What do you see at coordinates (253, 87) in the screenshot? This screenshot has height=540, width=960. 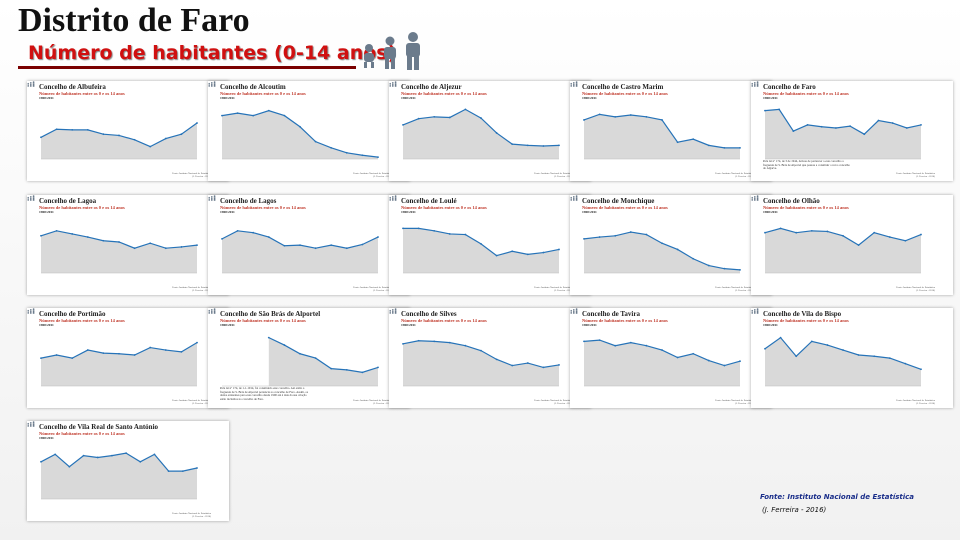 I see `chart-title: Concelho de Alcoutim` at bounding box center [253, 87].